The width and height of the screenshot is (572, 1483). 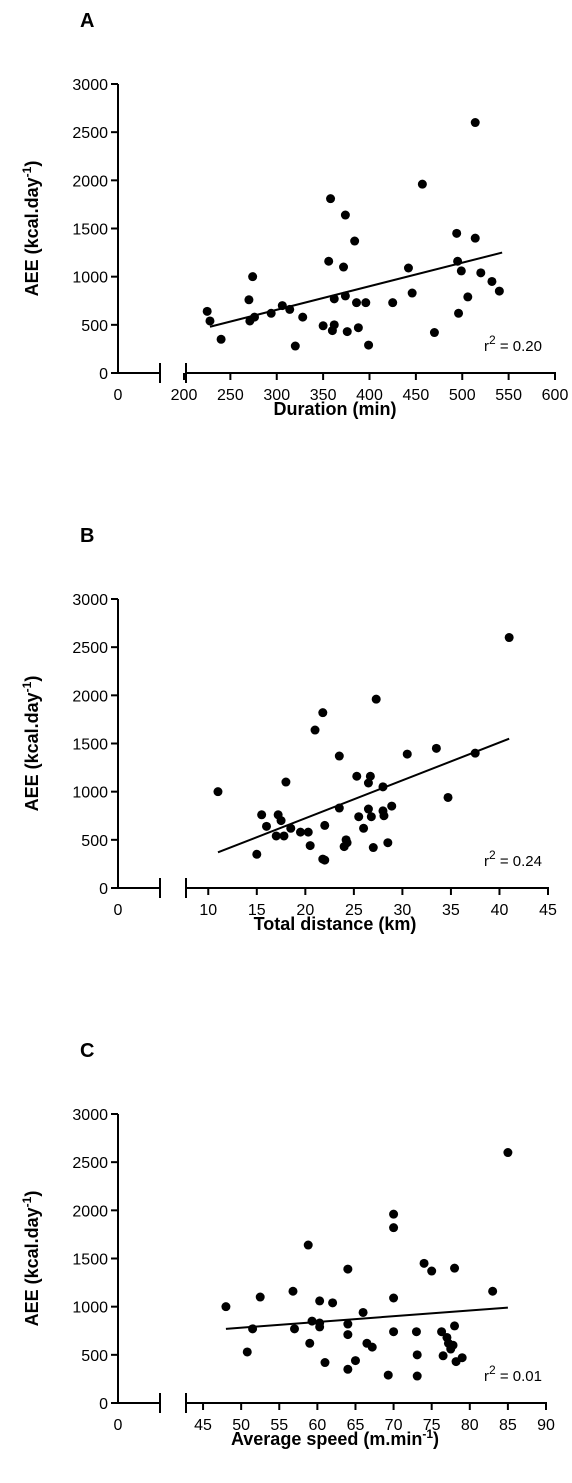 What do you see at coordinates (519, 1376) in the screenshot?
I see `r-squared-label-suffix: = 0.01` at bounding box center [519, 1376].